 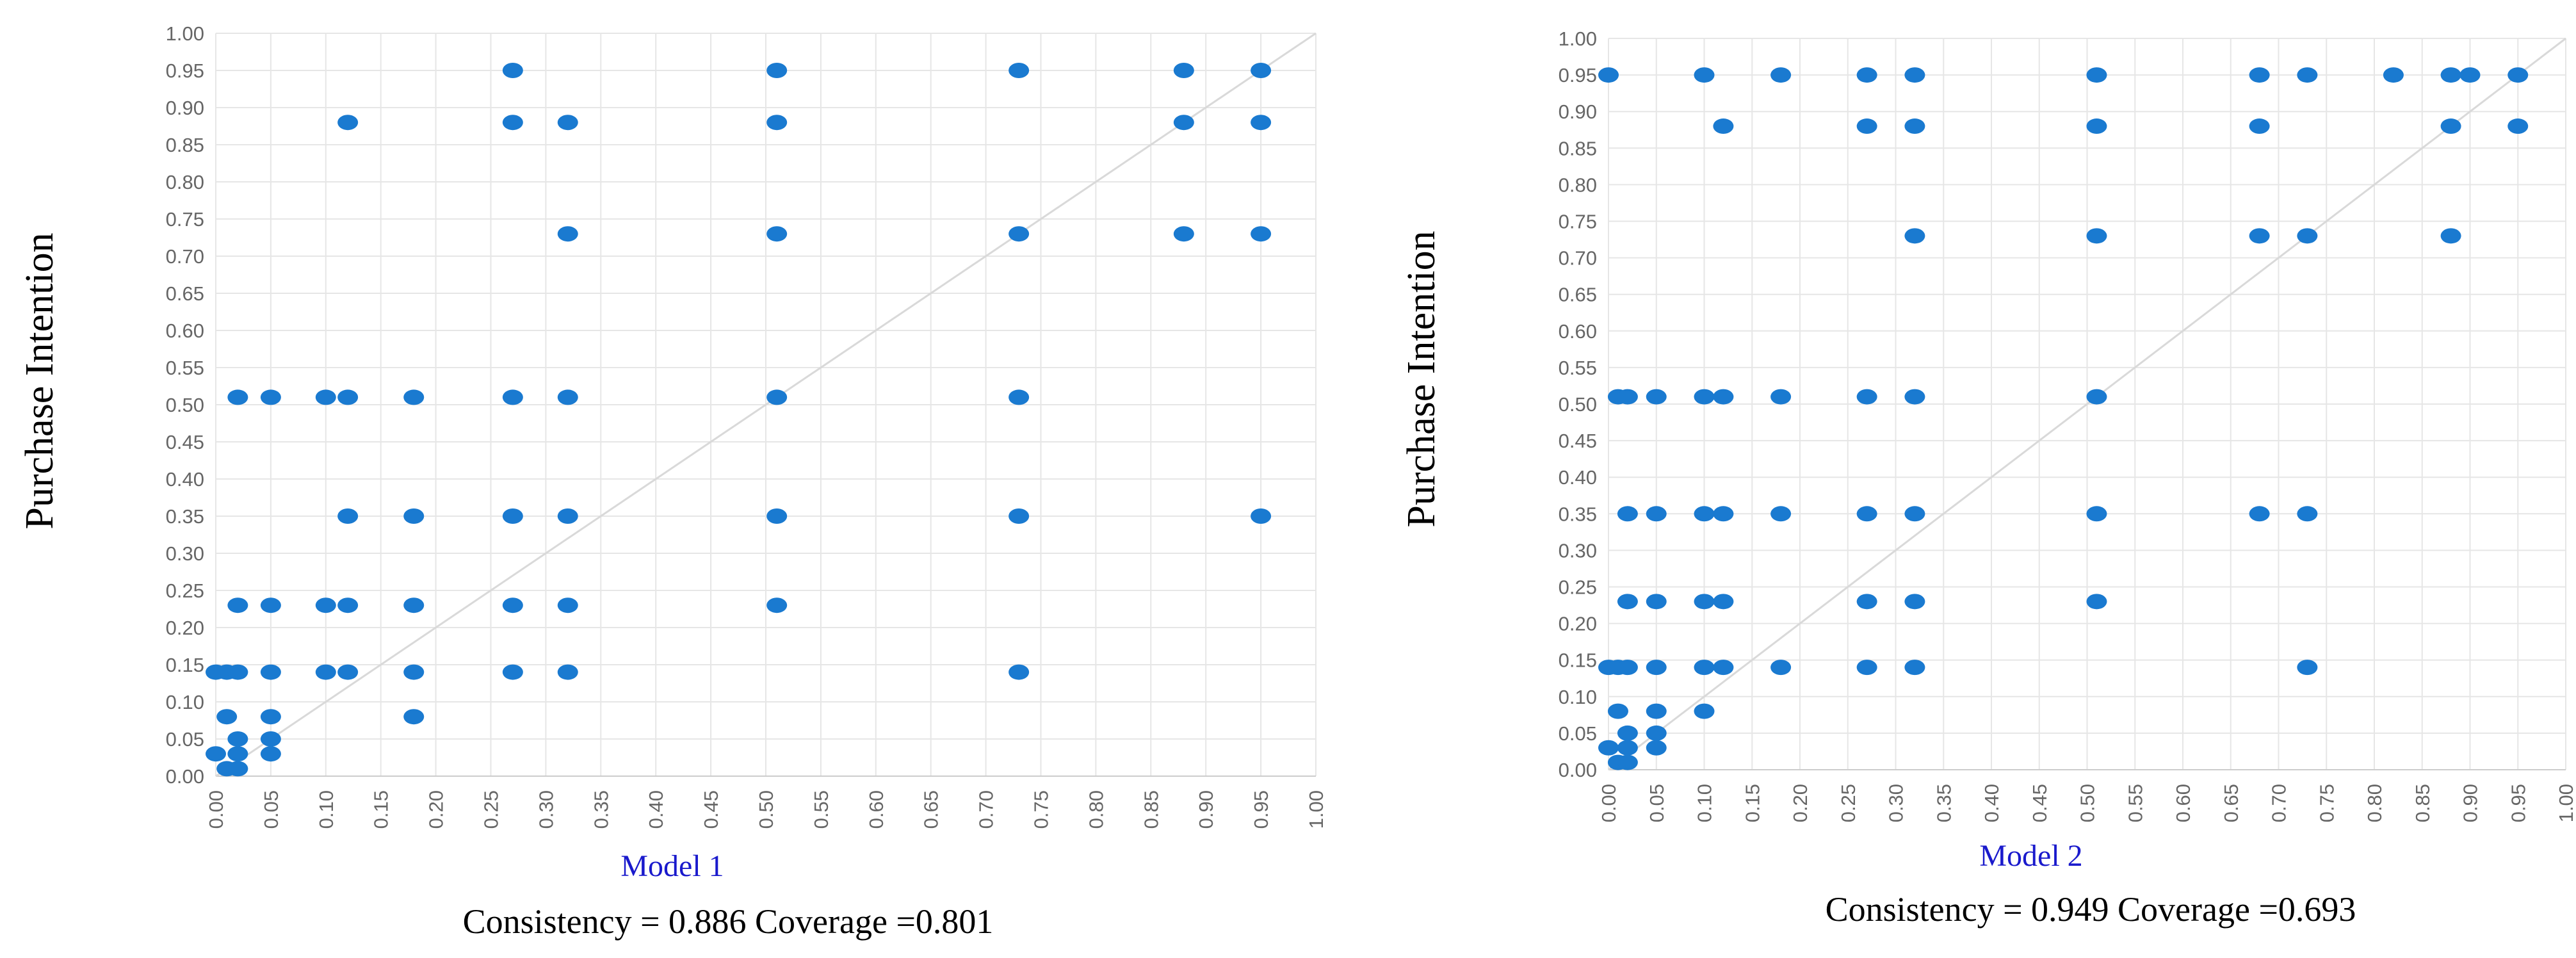 What do you see at coordinates (185, 665) in the screenshot?
I see `y-tick-label: 0.15` at bounding box center [185, 665].